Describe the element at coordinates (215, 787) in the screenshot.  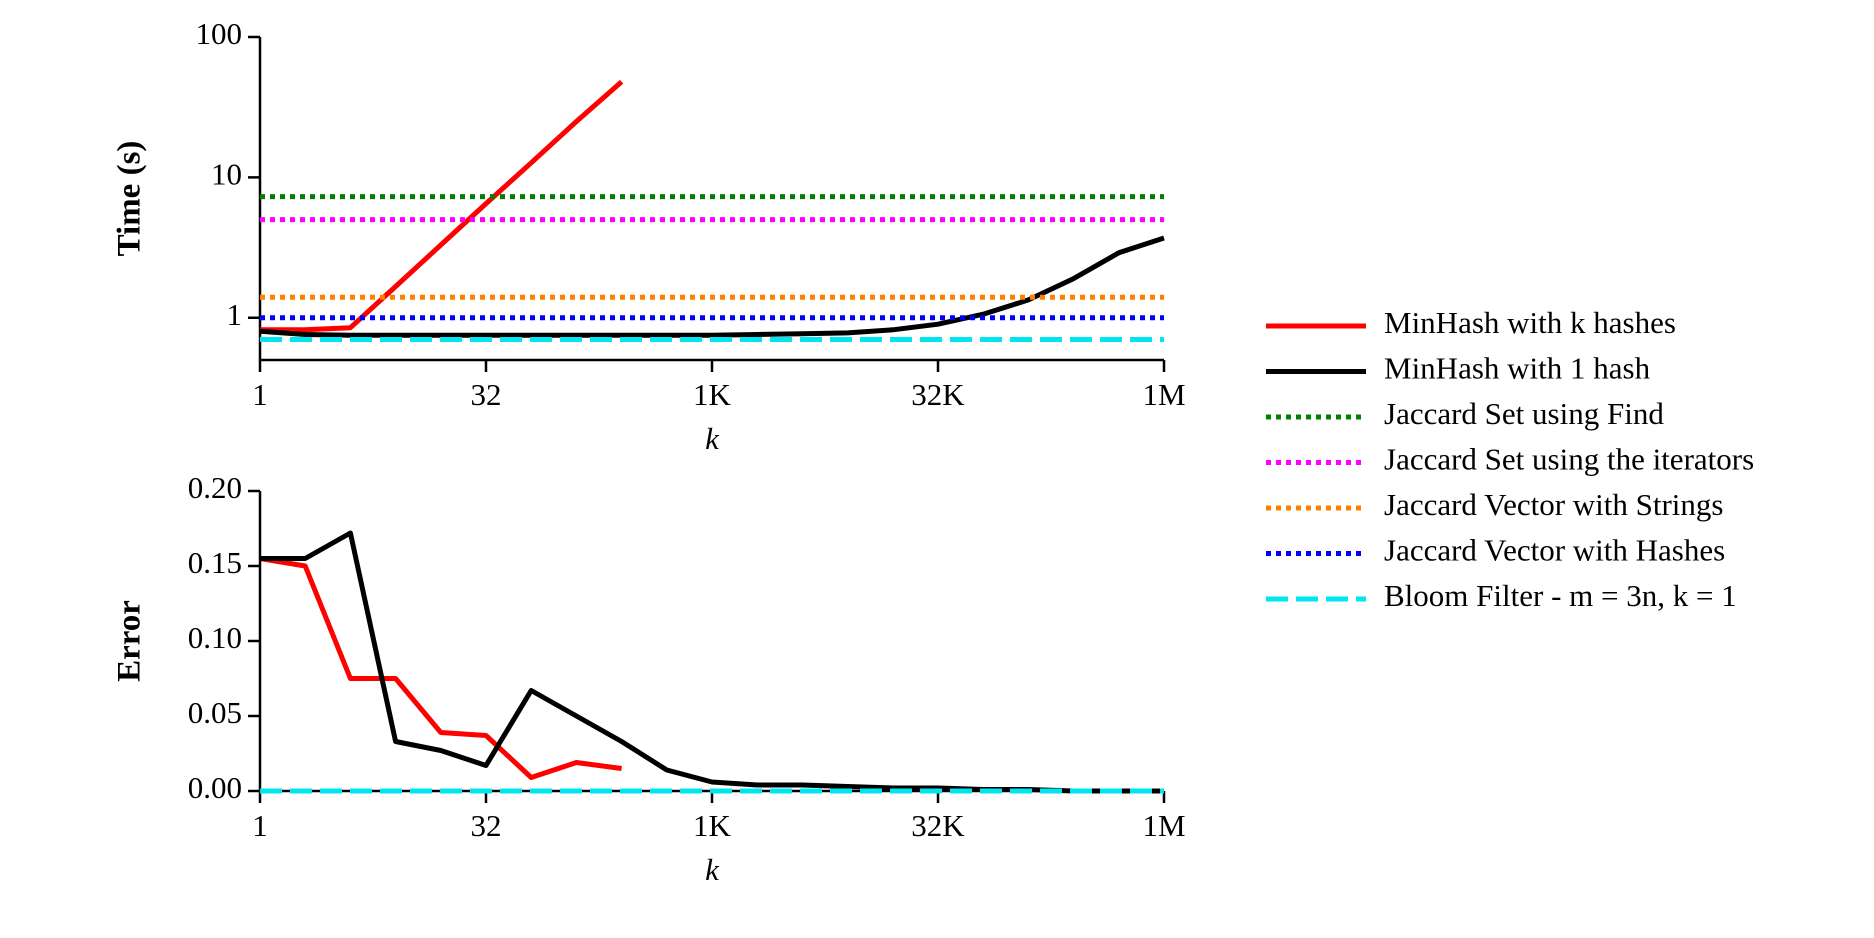
I see `y-tick-label: 0.00` at that location.